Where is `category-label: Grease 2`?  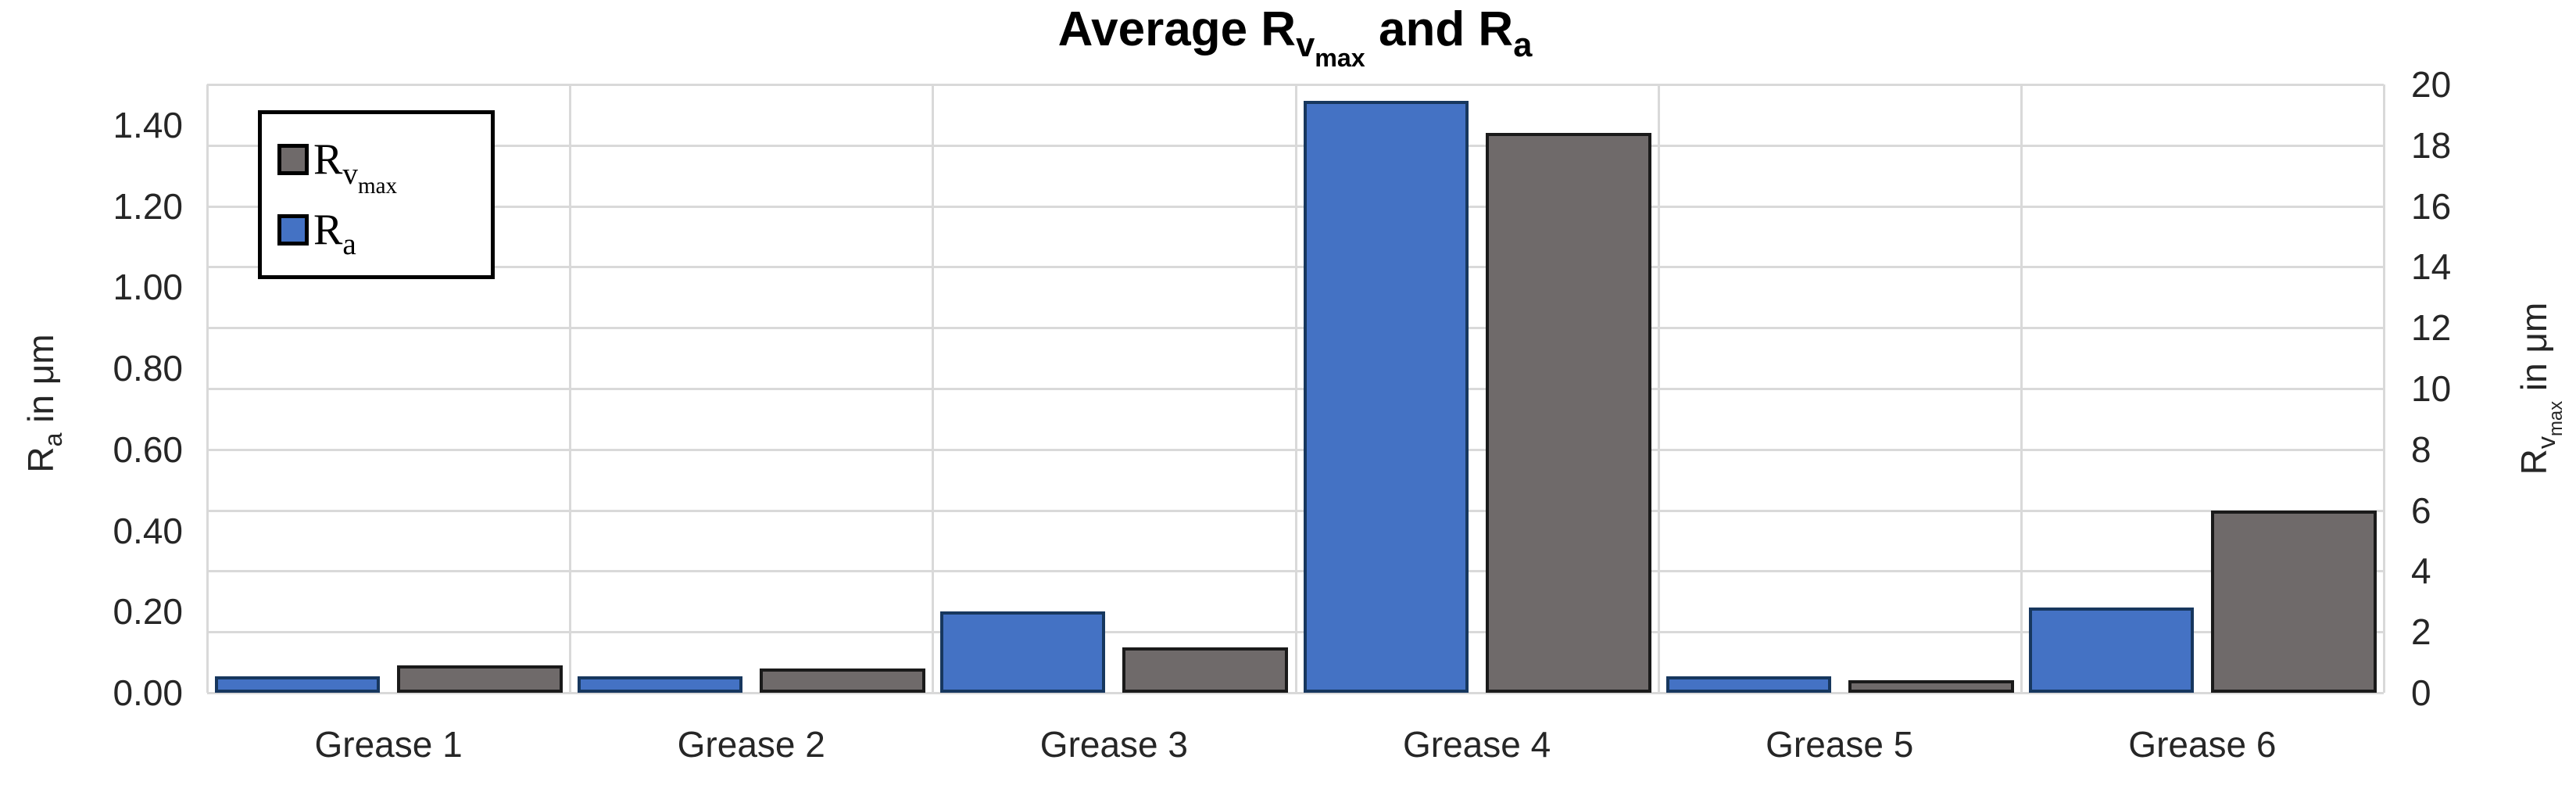 category-label: Grease 2 is located at coordinates (751, 744).